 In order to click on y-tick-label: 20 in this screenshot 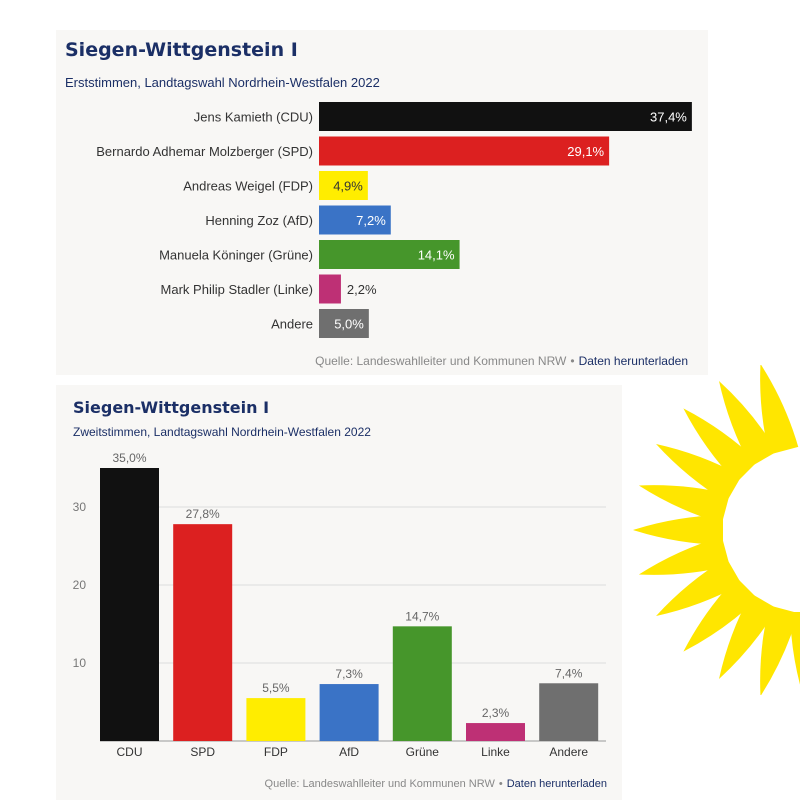, I will do `click(80, 585)`.